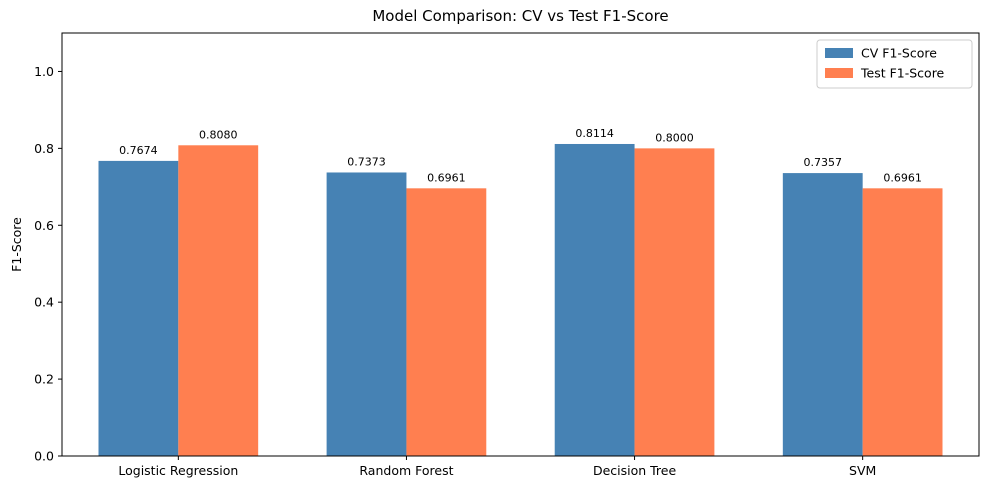  I want to click on x-tick-label-2: Decision Tree, so click(635, 470).